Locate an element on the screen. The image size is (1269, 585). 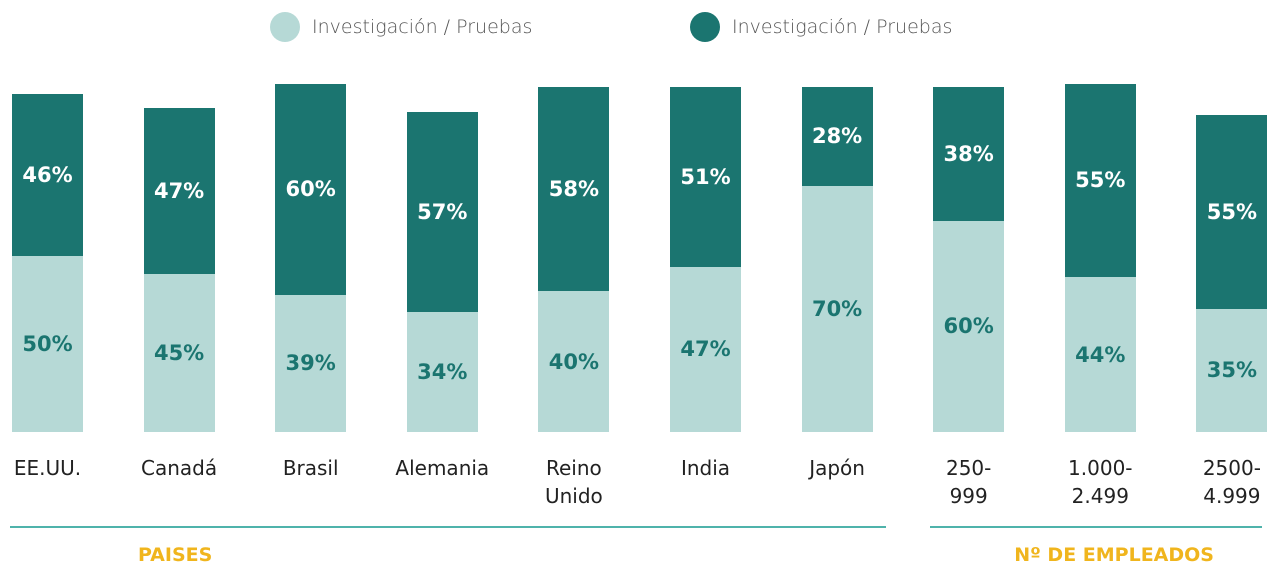
data-label: 44% is located at coordinates (1100, 354).